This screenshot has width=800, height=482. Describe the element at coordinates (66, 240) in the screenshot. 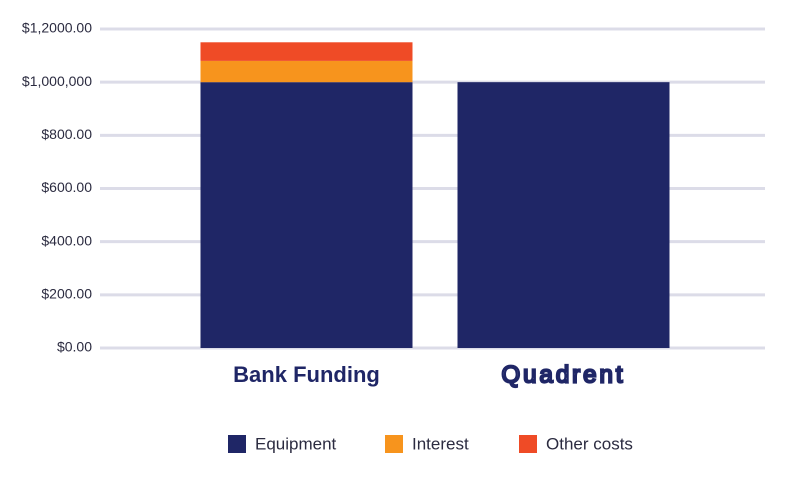

I see `y-tick-label: $400.00` at that location.